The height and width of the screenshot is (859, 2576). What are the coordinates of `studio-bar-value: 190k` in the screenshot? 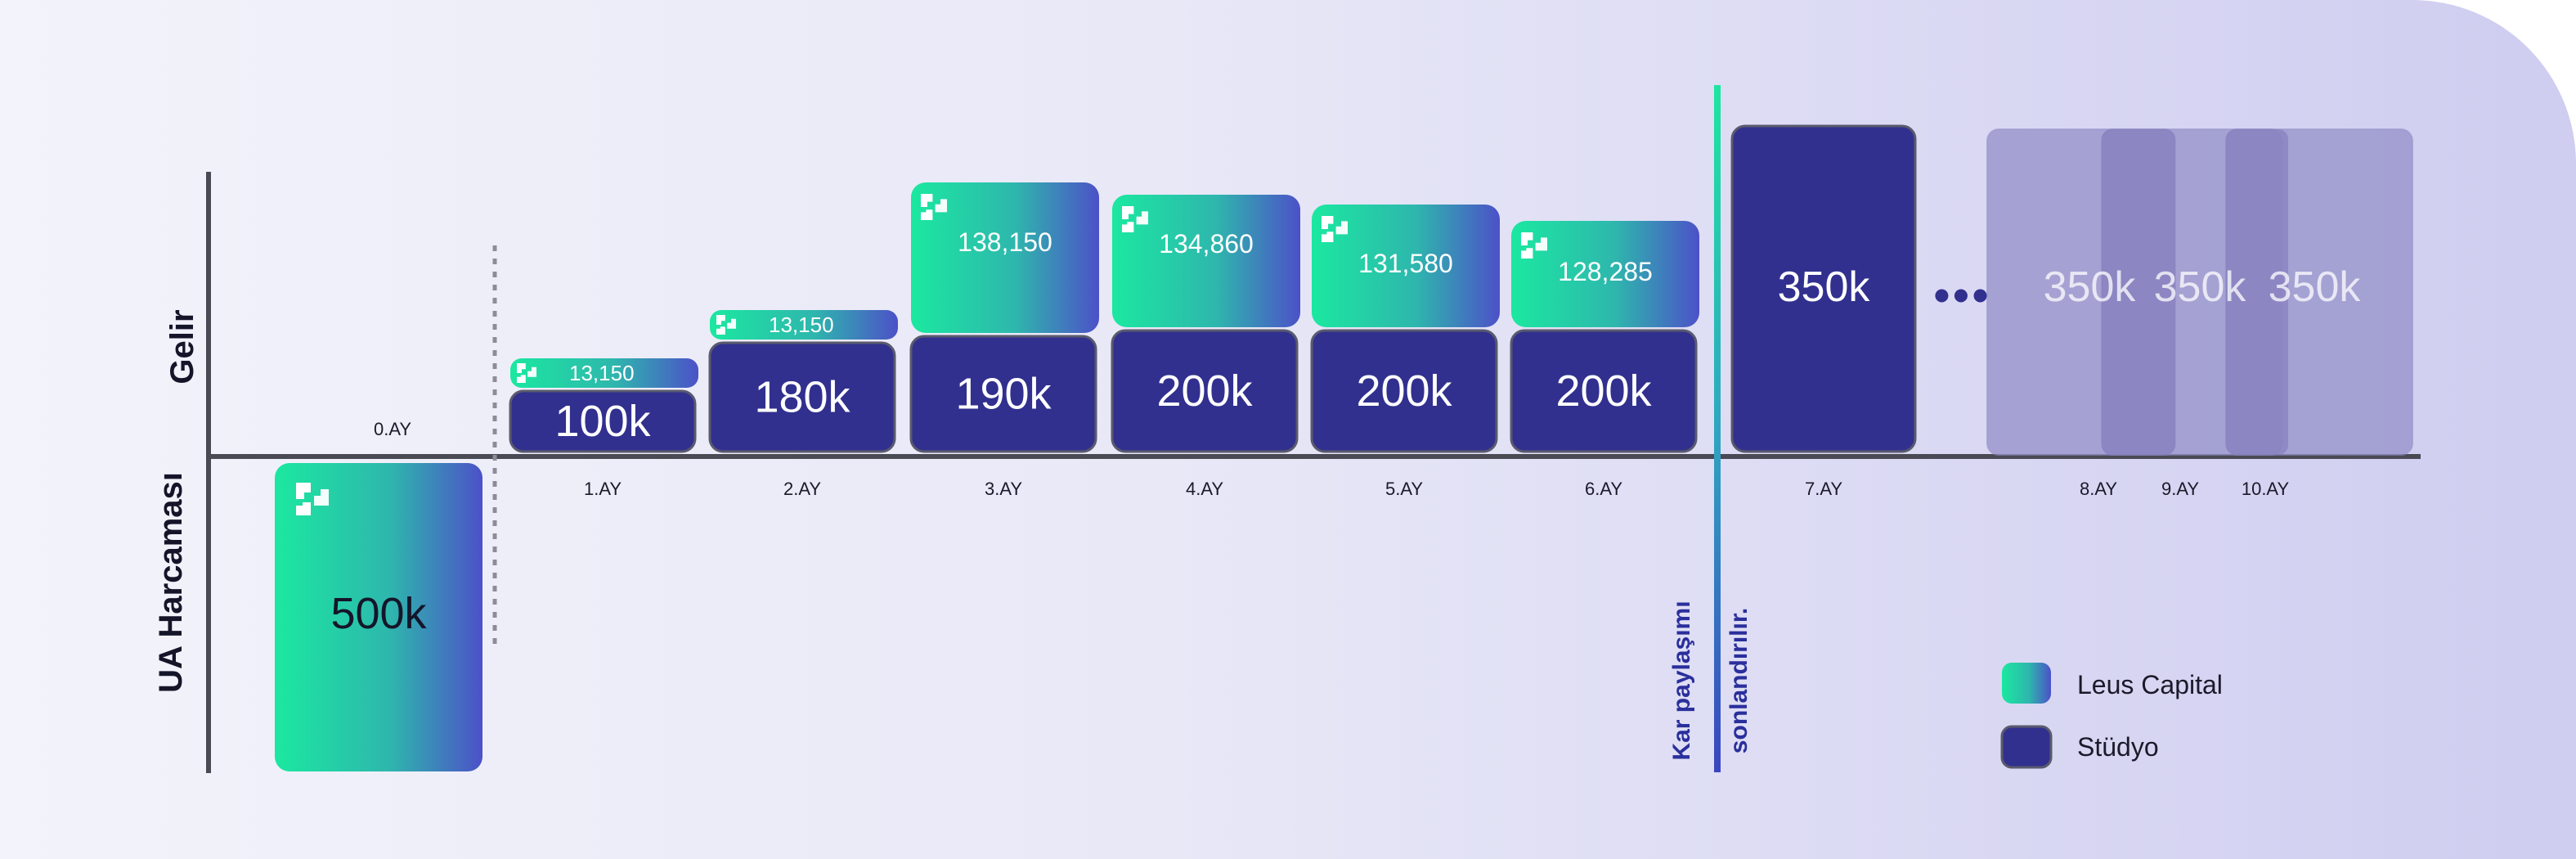 It's located at (1003, 394).